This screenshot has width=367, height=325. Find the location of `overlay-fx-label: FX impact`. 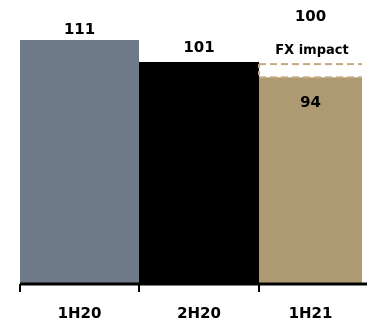

overlay-fx-label: FX impact is located at coordinates (311, 50).